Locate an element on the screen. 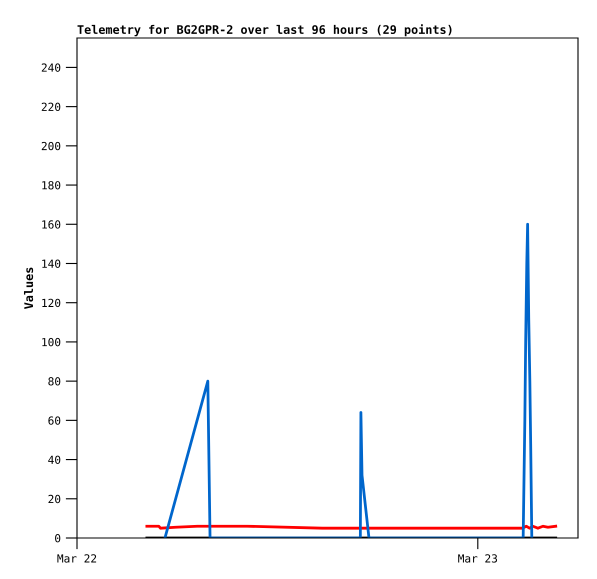  y-tick-label: 180 is located at coordinates (51, 185).